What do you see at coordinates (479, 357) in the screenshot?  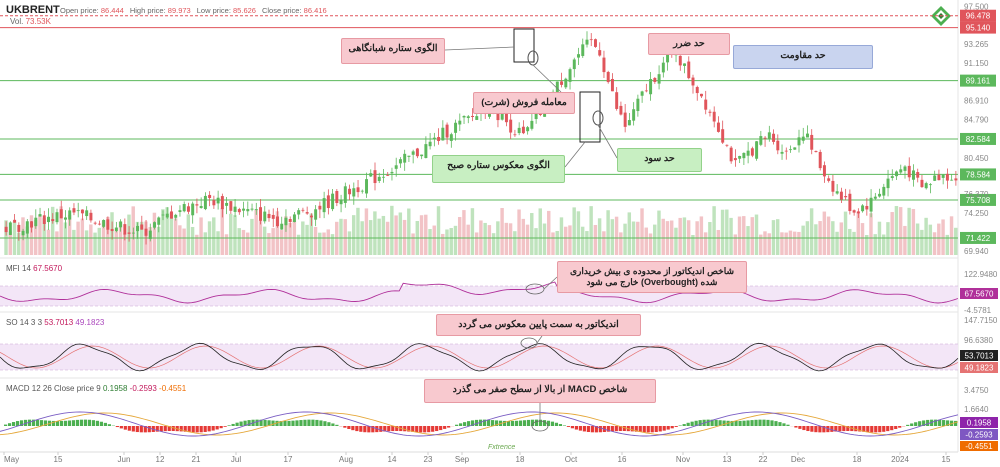 I see `so-k-line` at bounding box center [479, 357].